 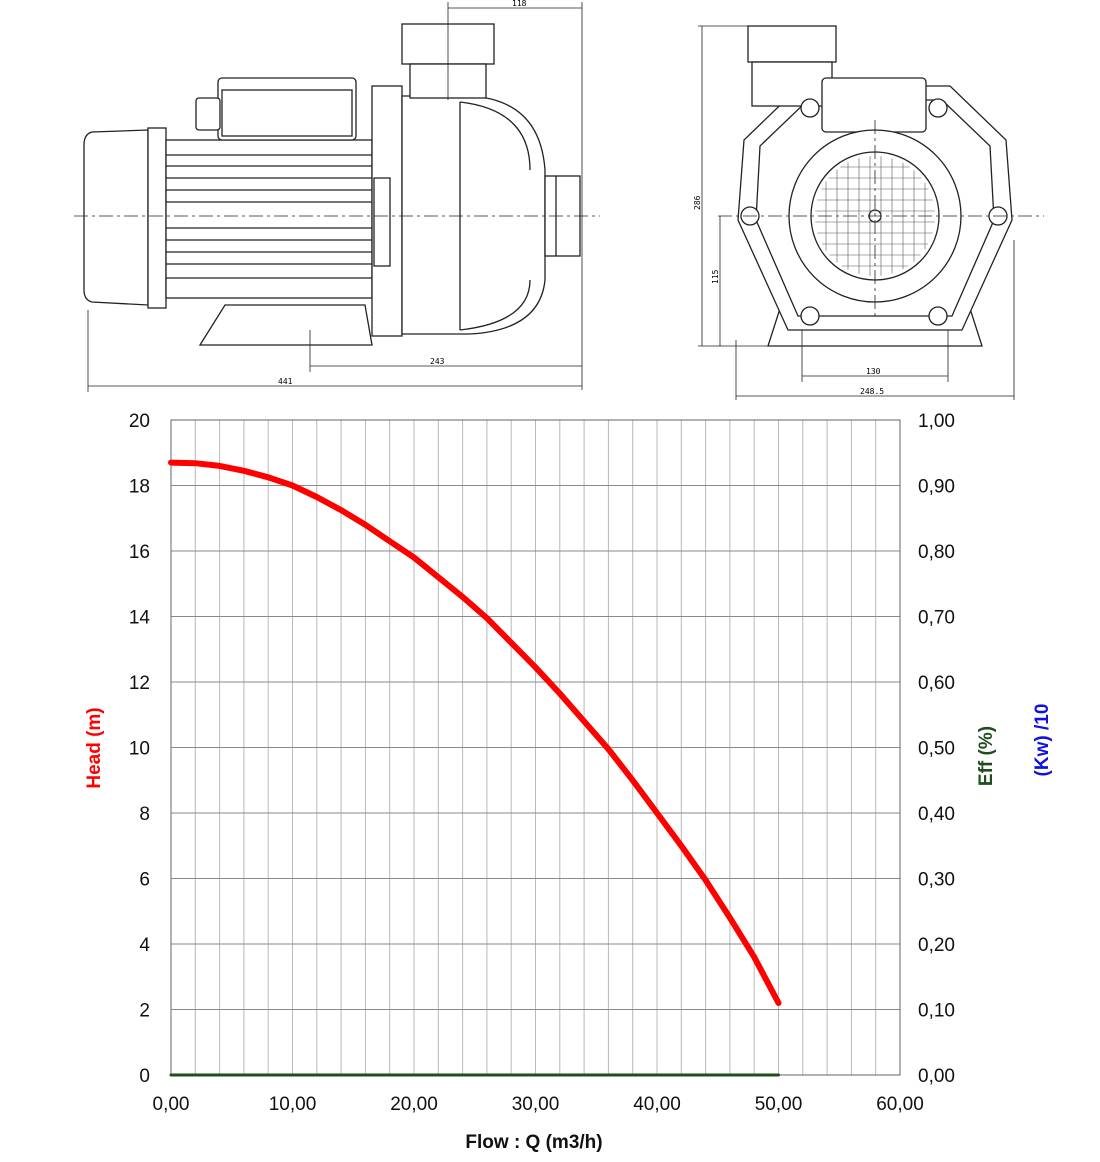 What do you see at coordinates (697, 202) in the screenshot?
I see `dimension-label: 286` at bounding box center [697, 202].